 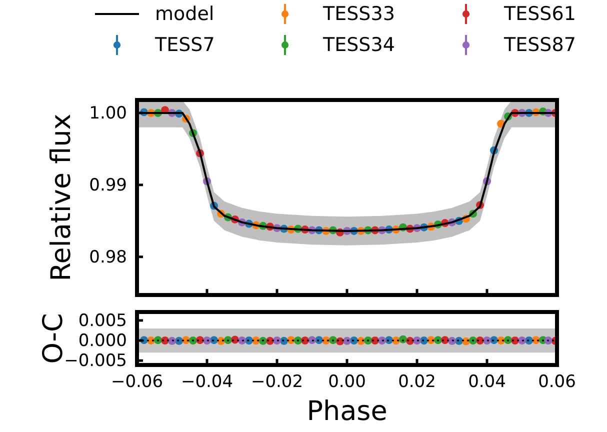 I want to click on y-axis-title: Relative flux, so click(x=61, y=198).